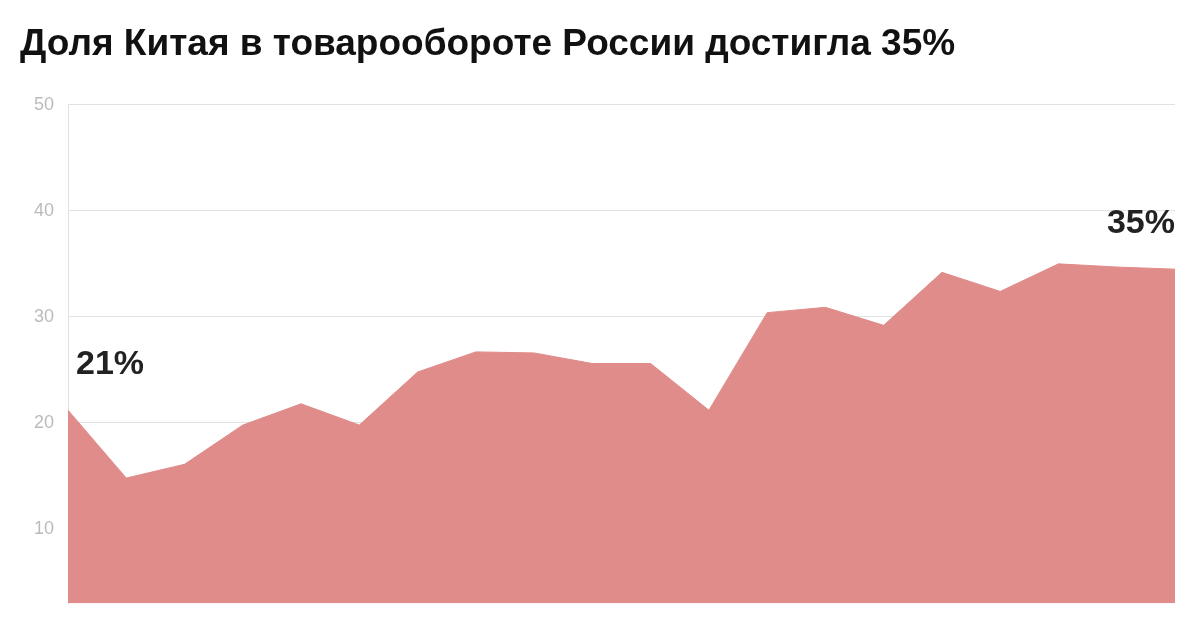 This screenshot has height=628, width=1200. What do you see at coordinates (110, 362) in the screenshot?
I see `annotation: 21%` at bounding box center [110, 362].